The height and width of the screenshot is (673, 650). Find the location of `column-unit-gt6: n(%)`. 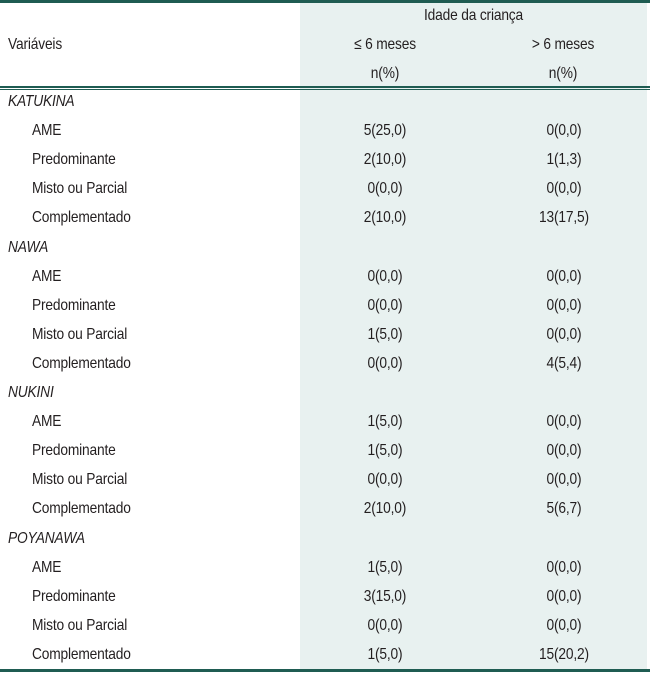

column-unit-gt6: n(%) is located at coordinates (563, 73).